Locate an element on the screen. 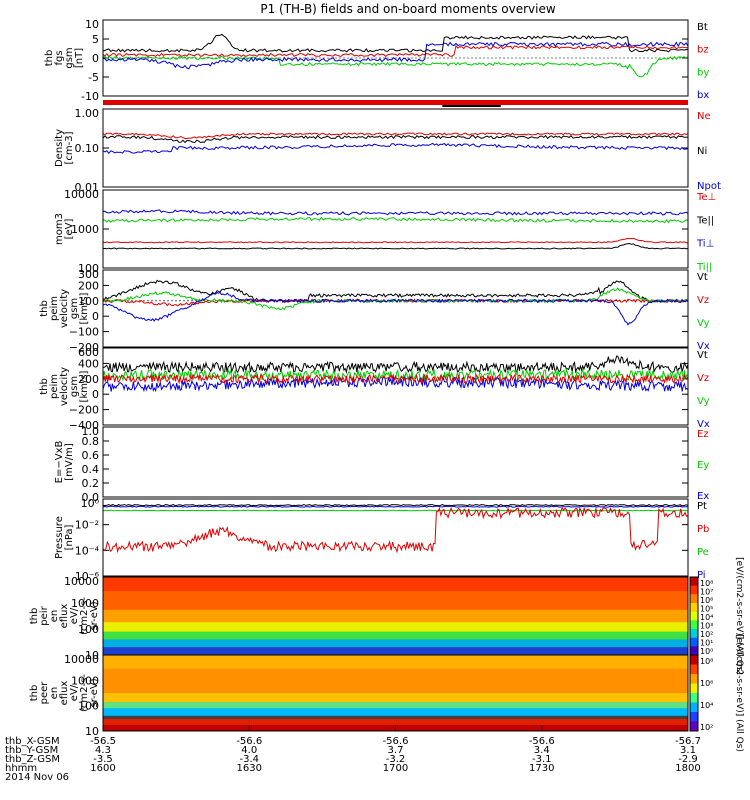  y-axis-label: thbpeimvelocitygsm[km/s] is located at coordinates (64, 308).